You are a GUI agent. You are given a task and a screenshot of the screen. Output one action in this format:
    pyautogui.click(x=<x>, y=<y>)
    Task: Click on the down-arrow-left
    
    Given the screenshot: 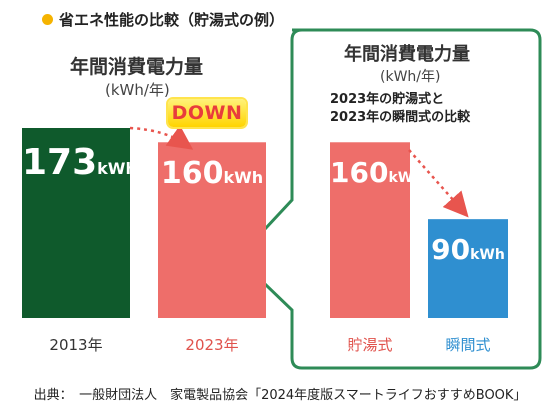 What is the action you would take?
    pyautogui.click(x=161, y=137)
    